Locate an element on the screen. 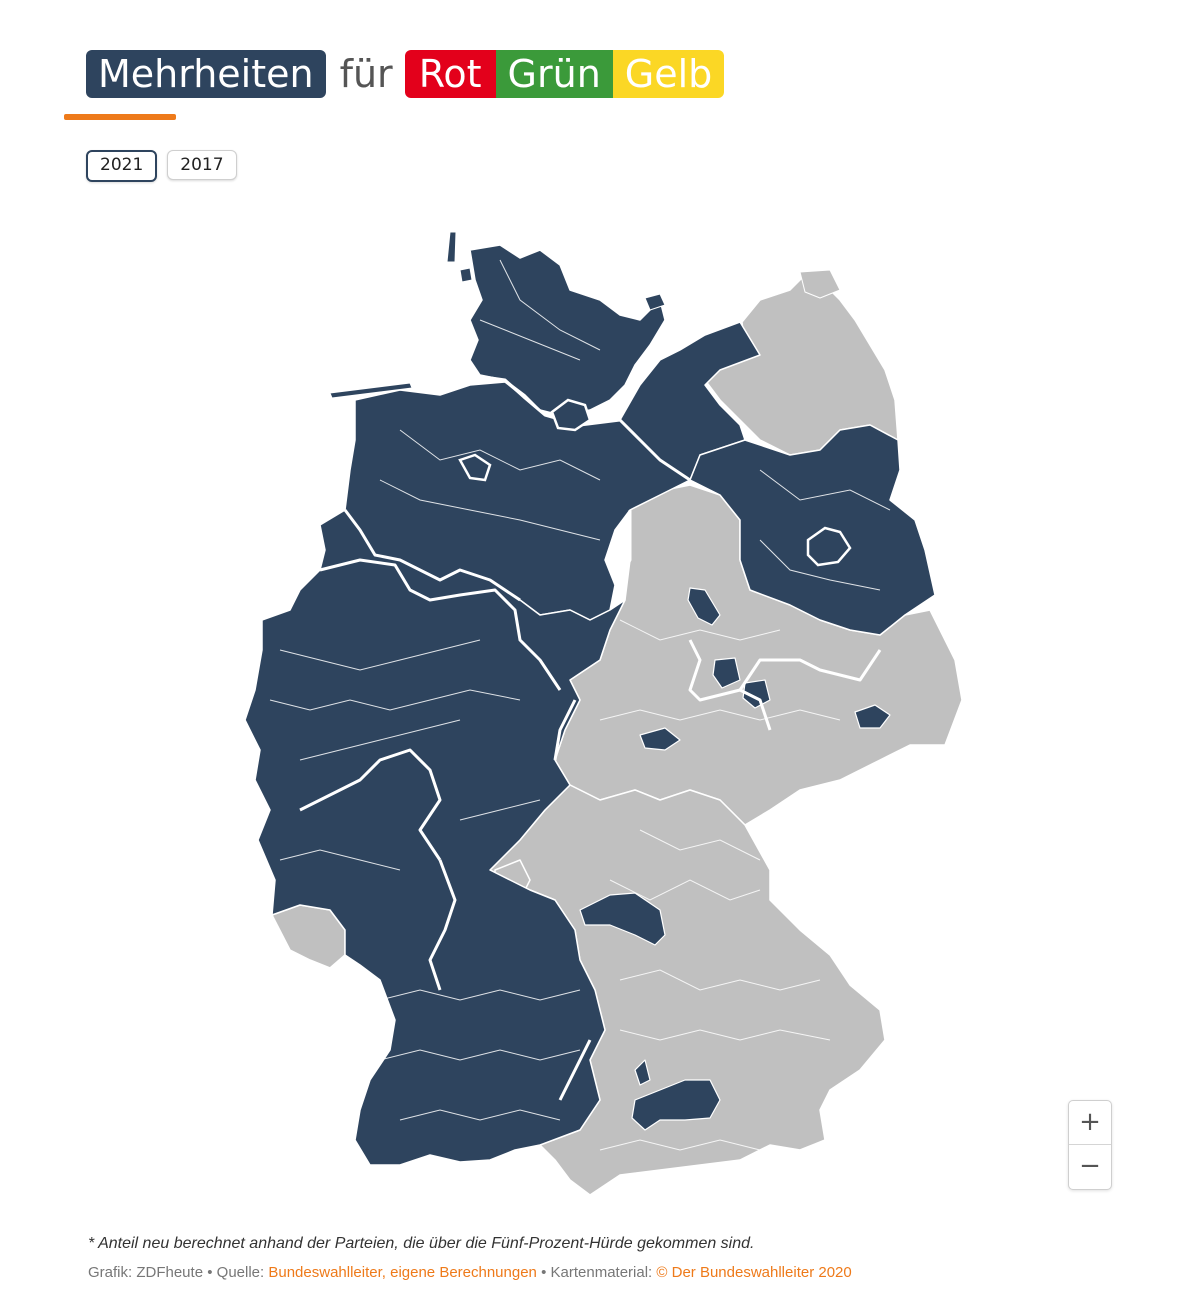  region-hamburg is located at coordinates (571, 415).